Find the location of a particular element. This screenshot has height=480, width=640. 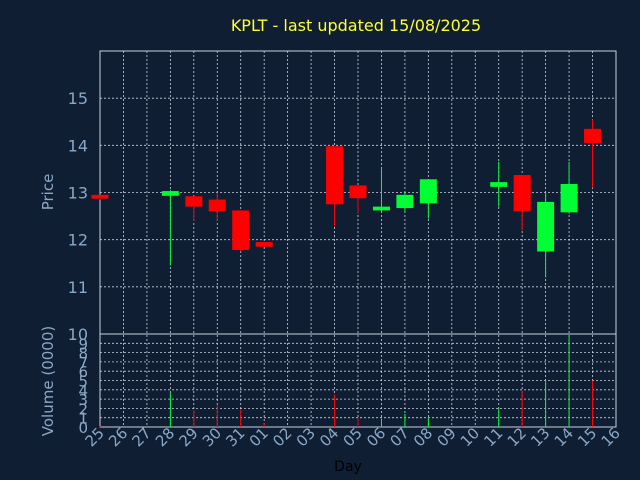

x-tick-label: 13 is located at coordinates (540, 437).